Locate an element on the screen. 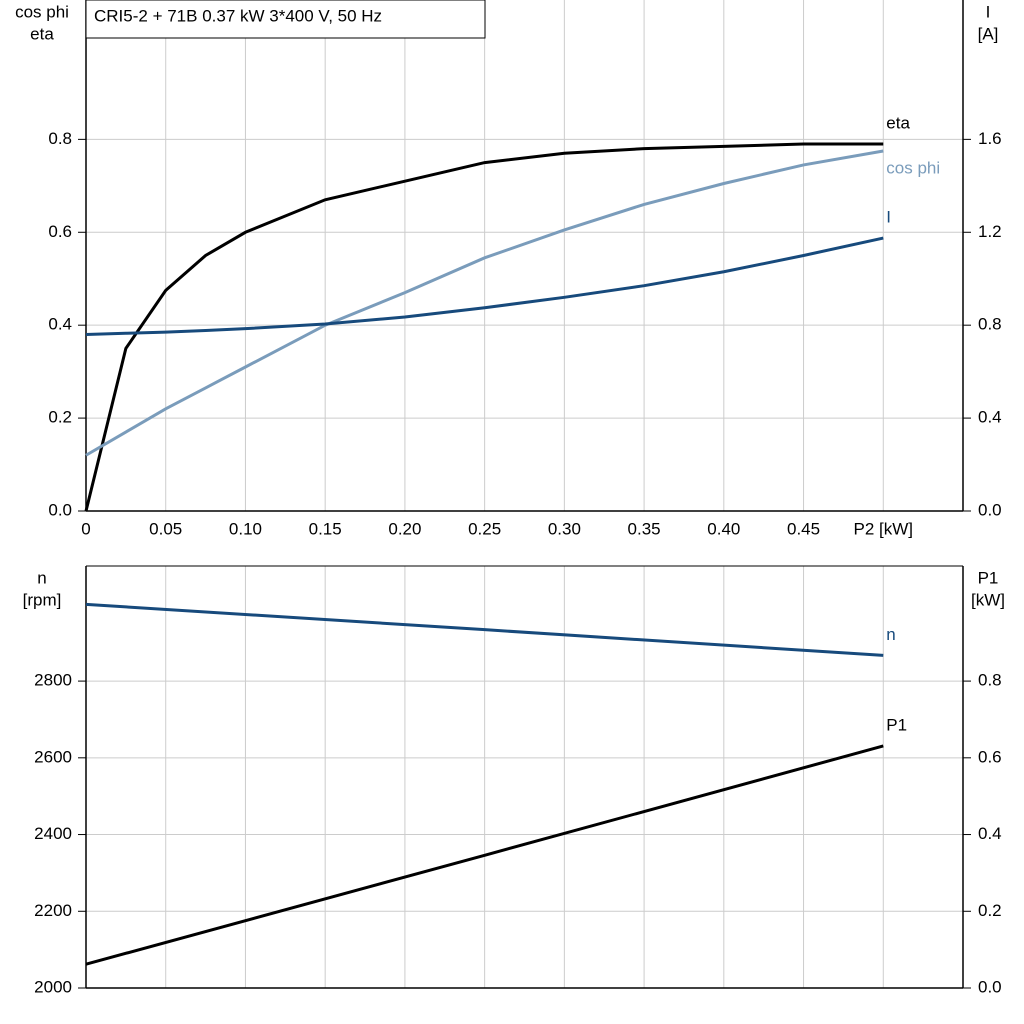  x-tick-label: 0 is located at coordinates (85, 528).